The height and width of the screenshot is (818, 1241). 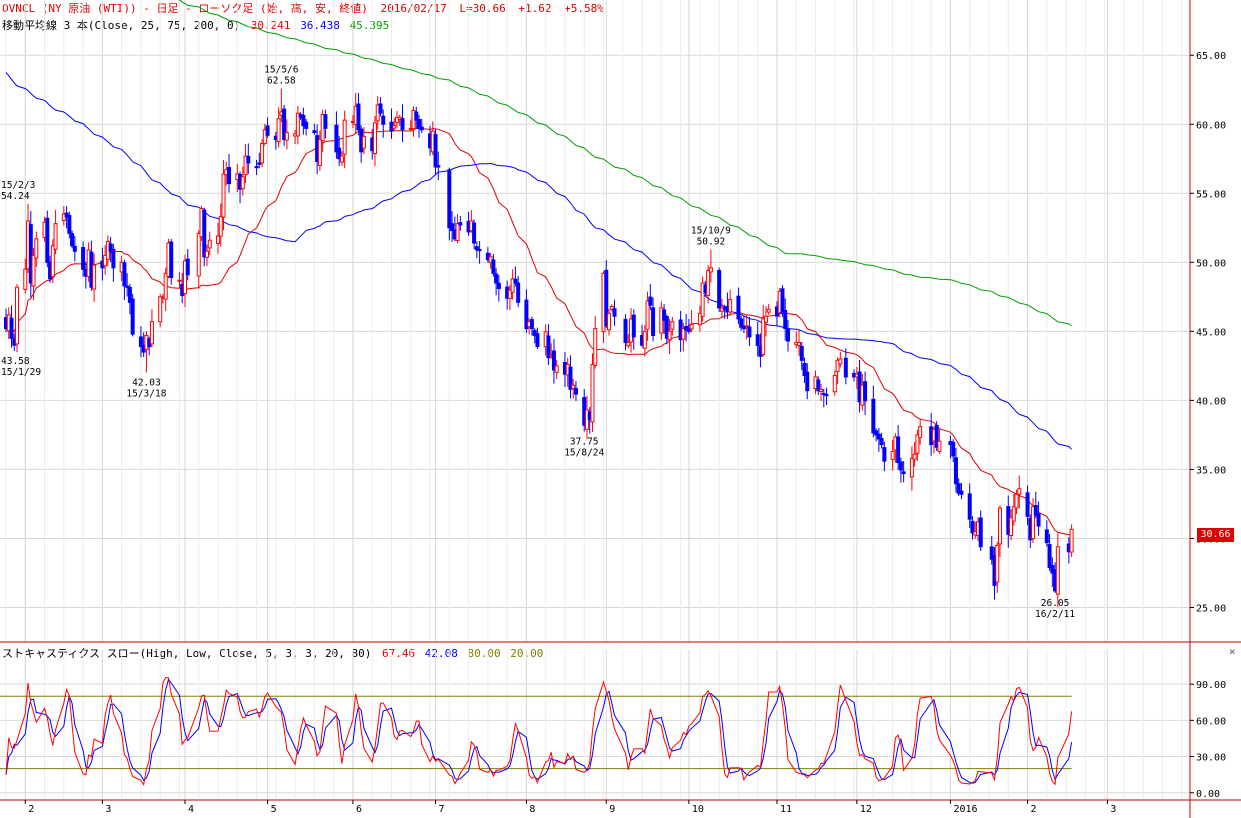 I want to click on annotation-date: 15/1/29, so click(x=21, y=372).